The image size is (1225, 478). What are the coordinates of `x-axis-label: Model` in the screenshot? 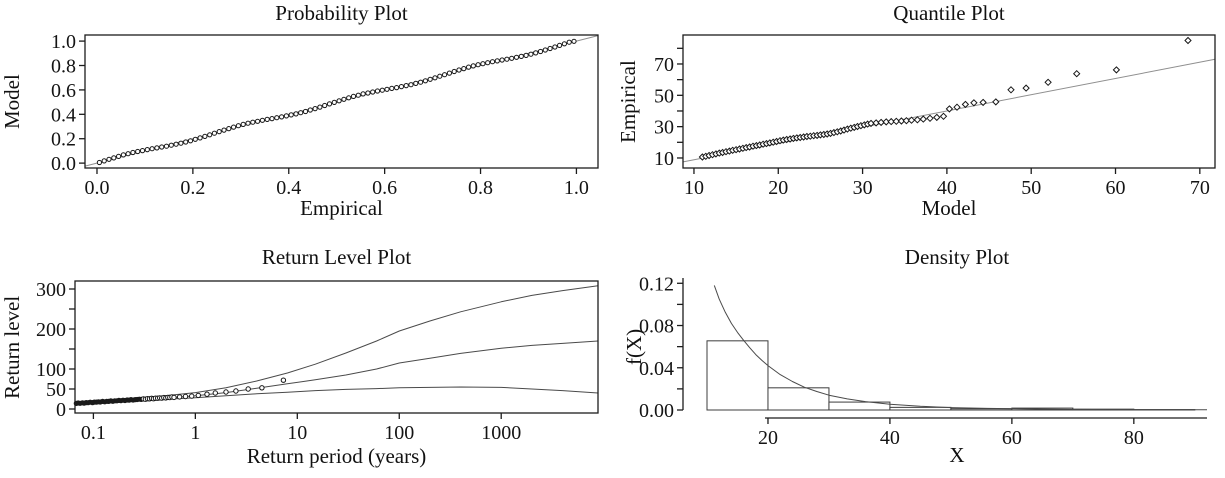 It's located at (949, 208).